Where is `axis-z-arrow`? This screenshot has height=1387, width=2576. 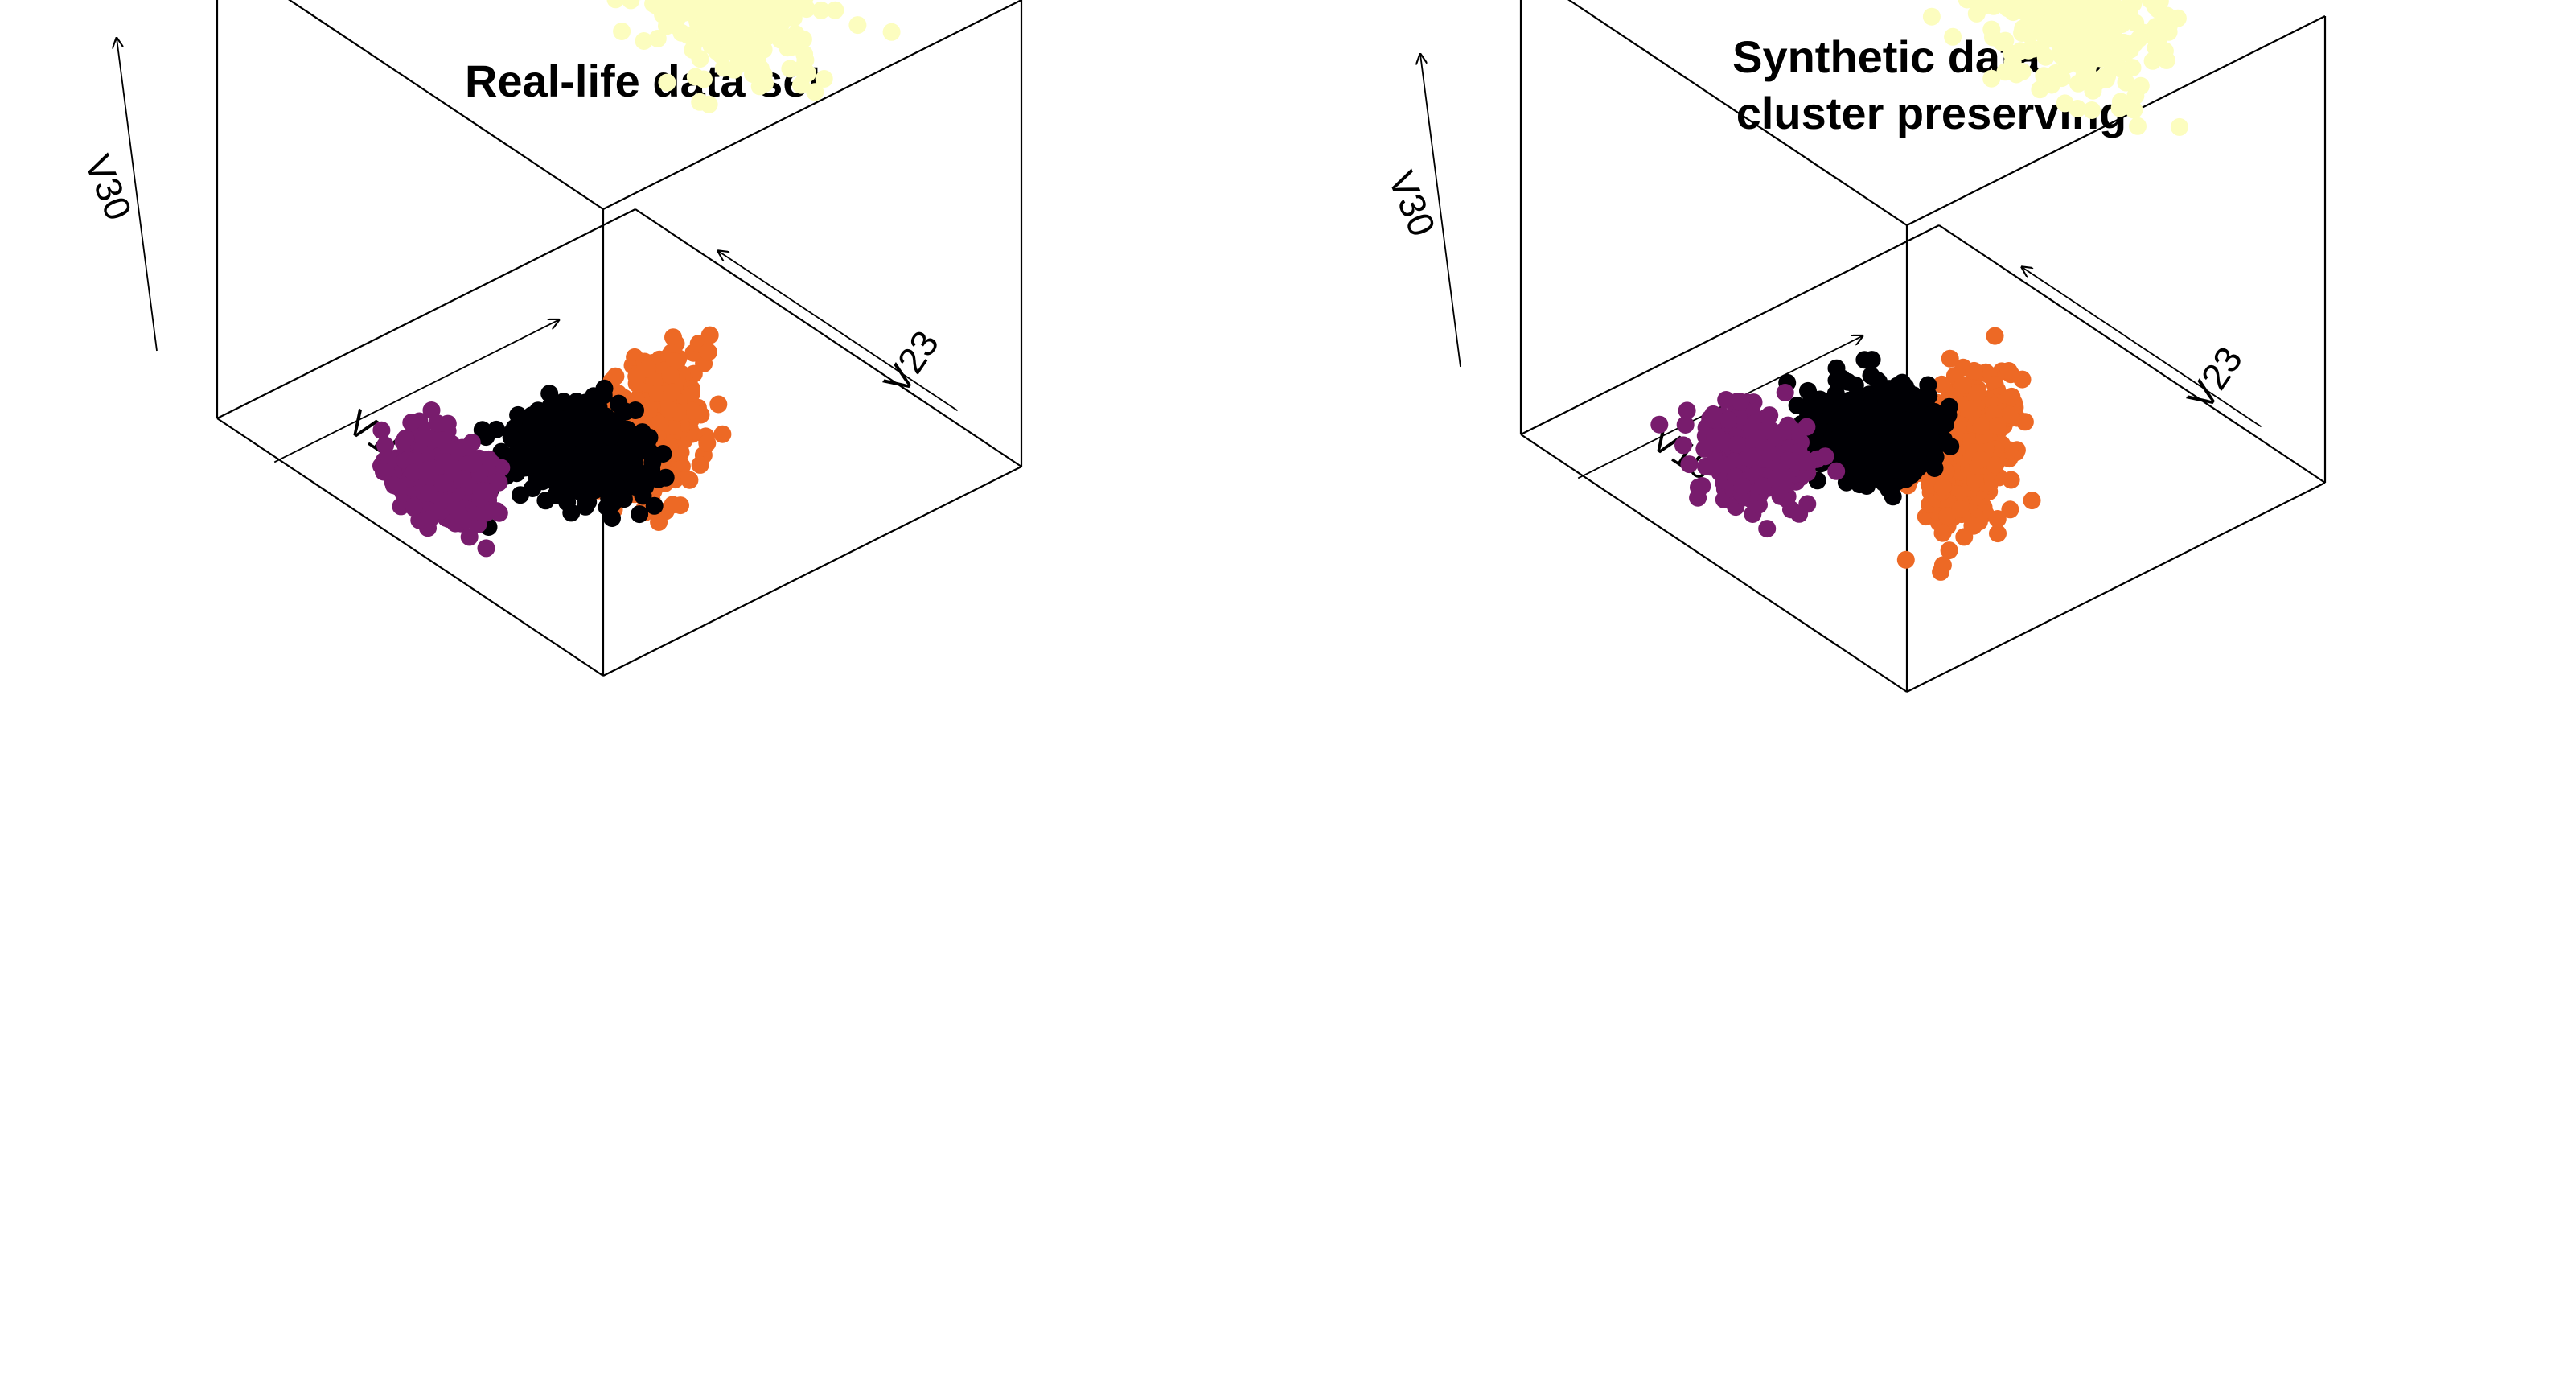
axis-z-arrow is located at coordinates (1440, 211).